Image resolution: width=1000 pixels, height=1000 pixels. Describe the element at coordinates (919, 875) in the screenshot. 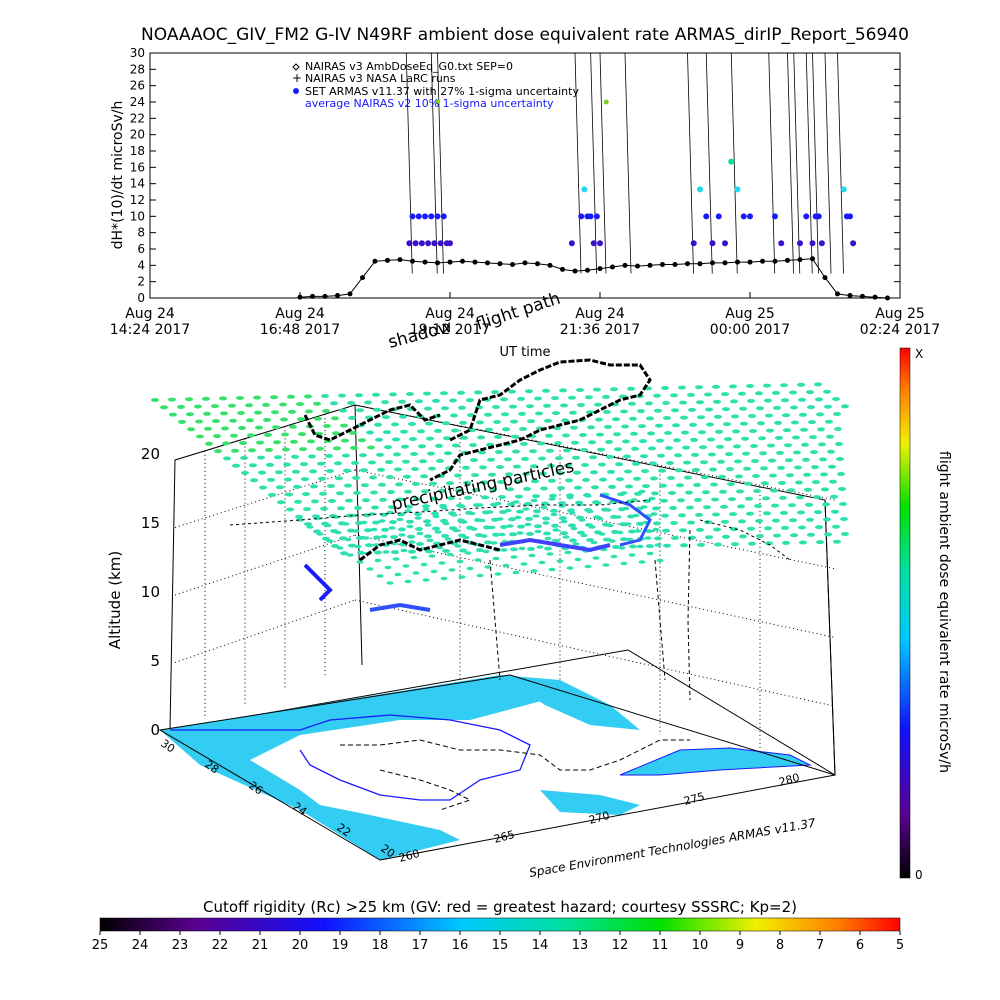

I see `colorbar-bottom-label: 0` at that location.